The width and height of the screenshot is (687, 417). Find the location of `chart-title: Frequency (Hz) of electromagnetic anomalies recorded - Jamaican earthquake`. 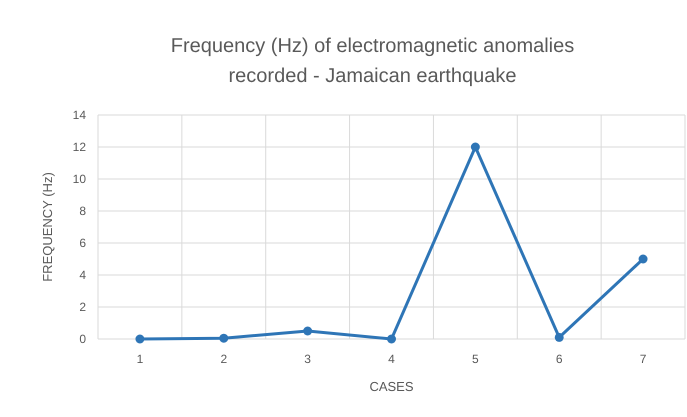

chart-title: Frequency (Hz) of electromagnetic anomalies recorded - Jamaican earthquake is located at coordinates (372, 61).